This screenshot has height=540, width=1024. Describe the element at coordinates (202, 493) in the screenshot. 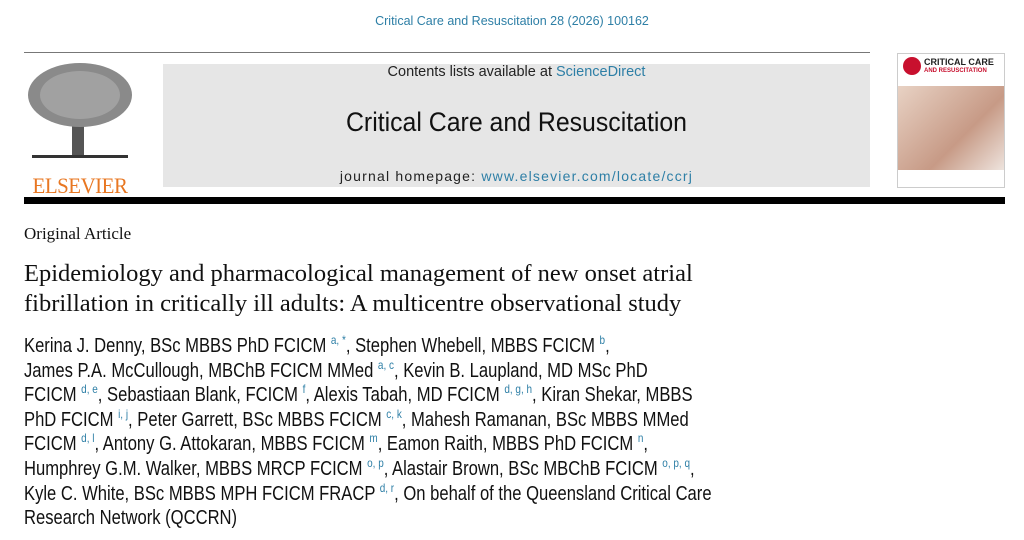

I see `author-text: Kyle C. White, BSc MBBS MPH FCICM FRACP` at that location.